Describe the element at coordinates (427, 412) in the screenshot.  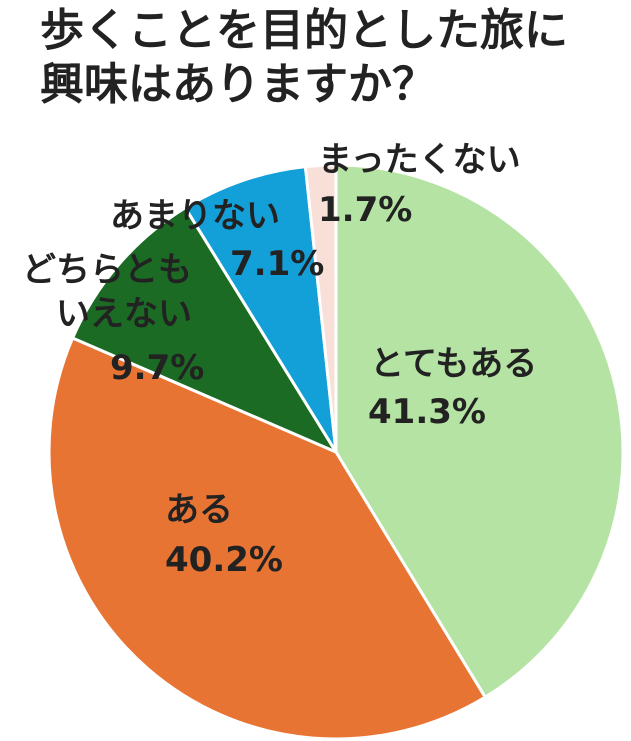
I see `value-label: 41.3%` at that location.